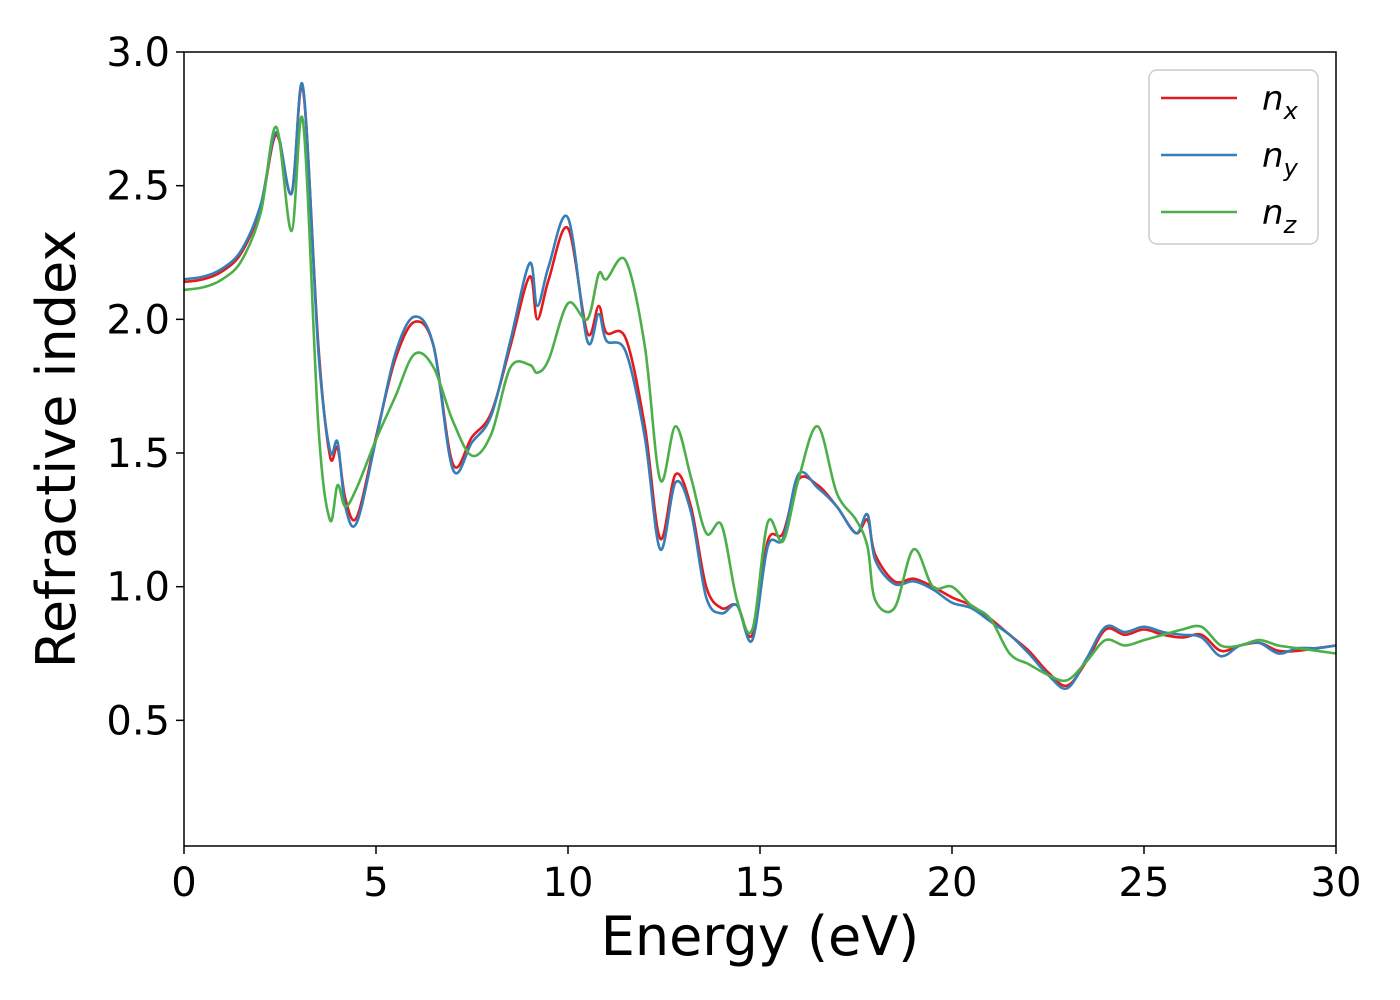  What do you see at coordinates (1280, 159) in the screenshot?
I see `legend-label-y: ny` at bounding box center [1280, 159].